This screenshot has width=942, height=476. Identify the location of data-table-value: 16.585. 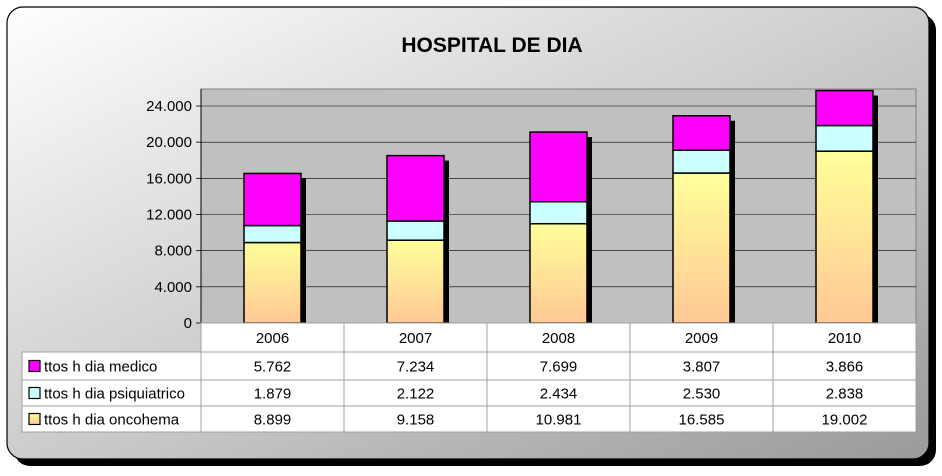
(702, 420).